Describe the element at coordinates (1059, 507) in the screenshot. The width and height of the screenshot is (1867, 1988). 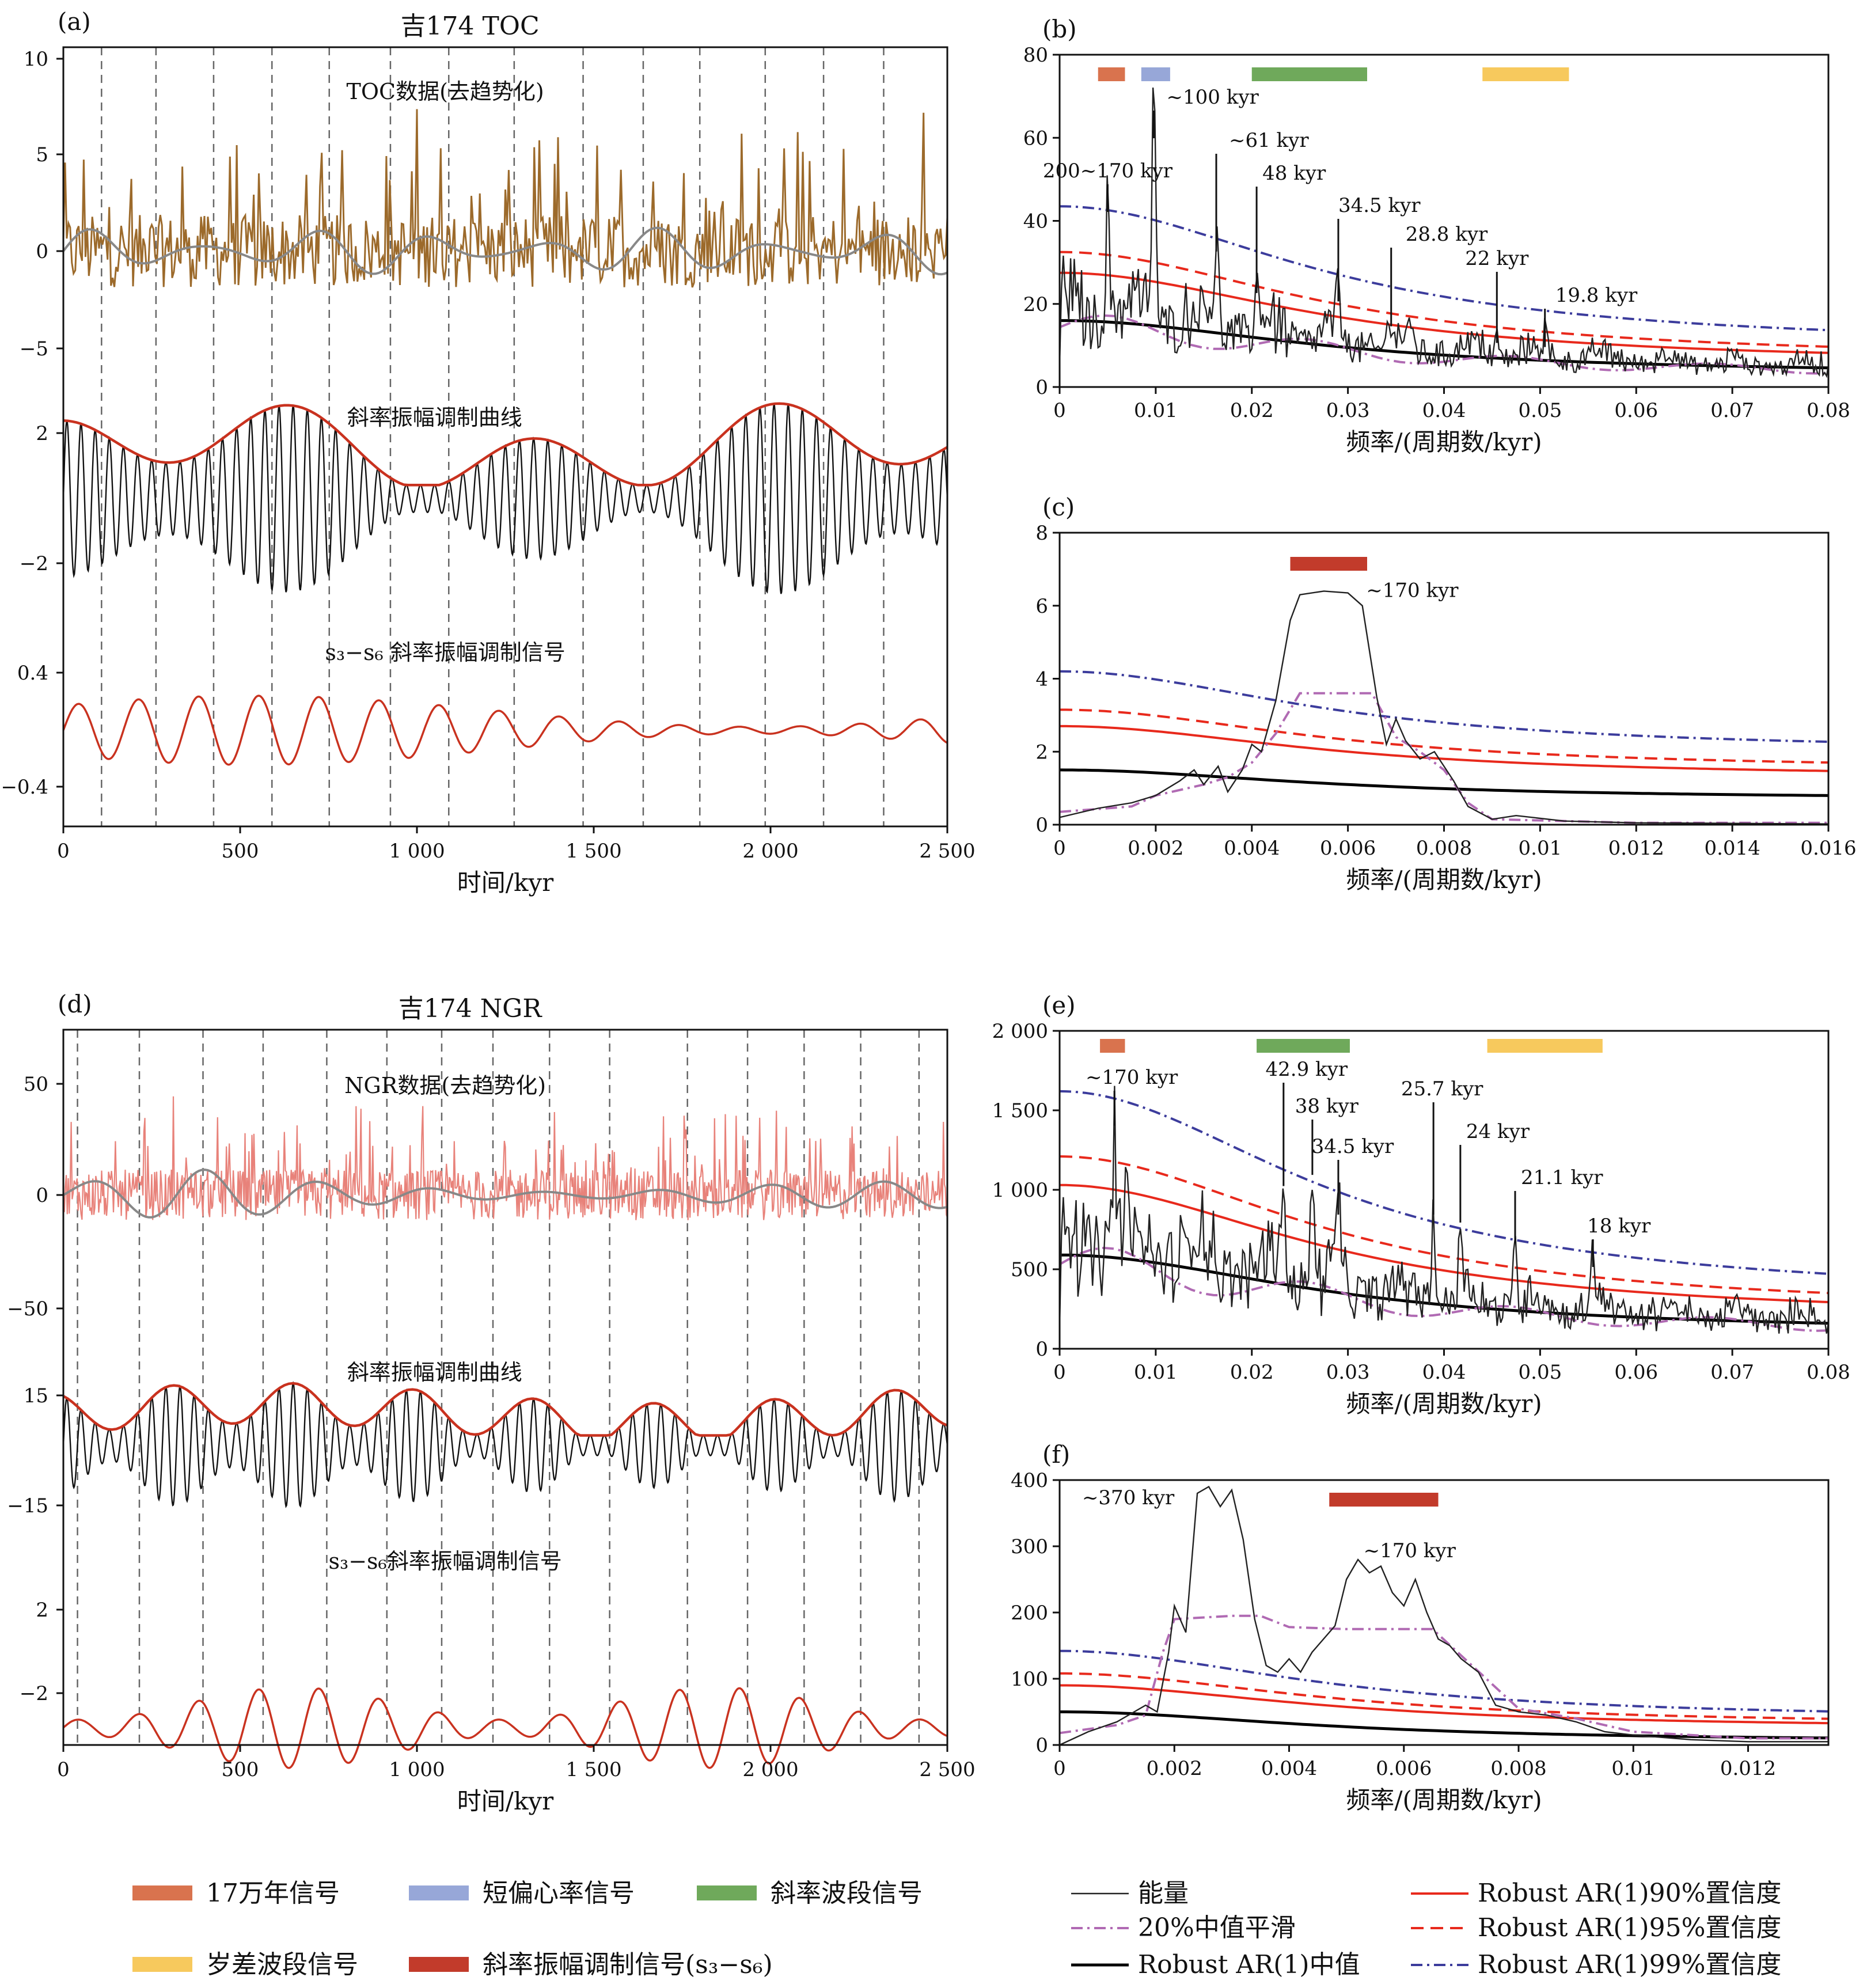
I see `panel-letter: (c)` at that location.